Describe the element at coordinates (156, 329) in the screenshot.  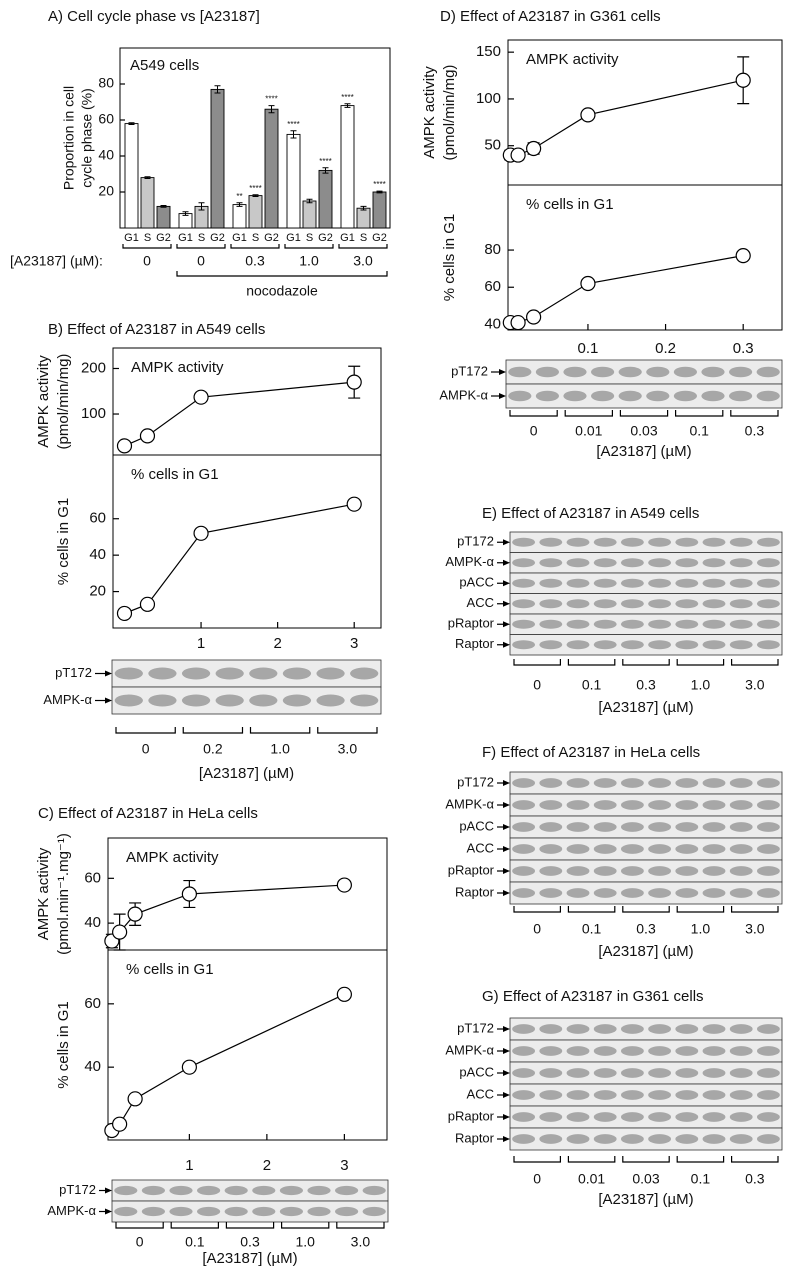
I see `panel-title: B) Effect of A23187 in A549 cells` at that location.